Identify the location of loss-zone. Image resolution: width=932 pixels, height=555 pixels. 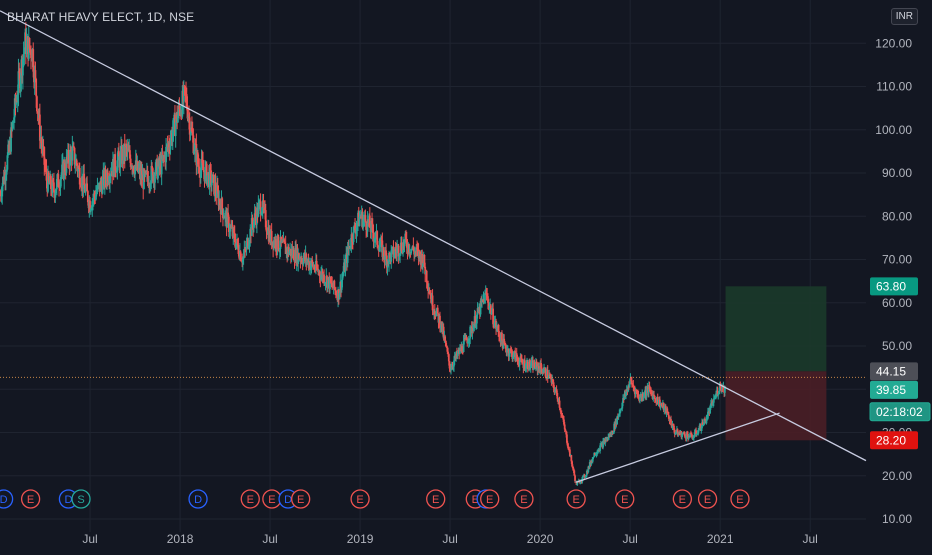
(776, 406).